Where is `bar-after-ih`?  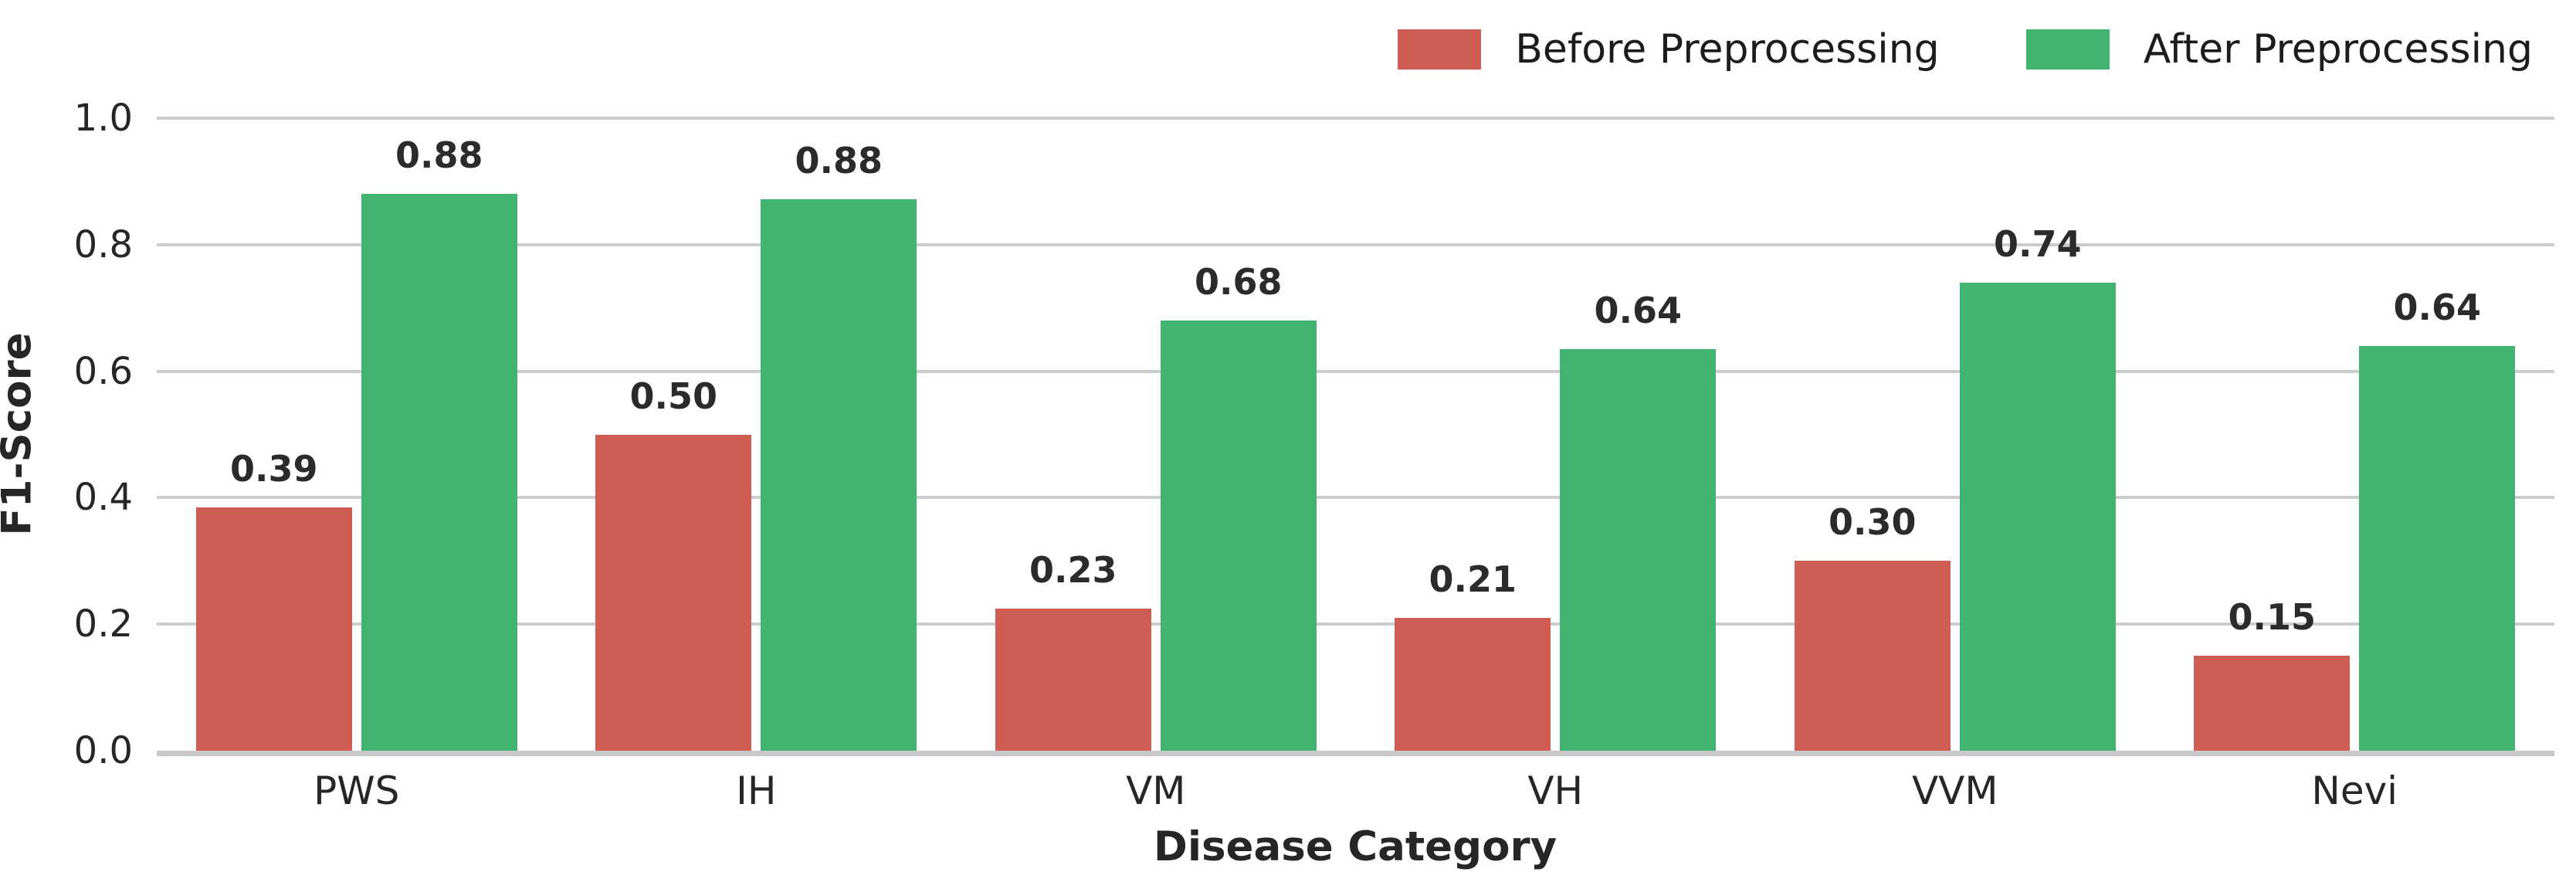
bar-after-ih is located at coordinates (839, 475).